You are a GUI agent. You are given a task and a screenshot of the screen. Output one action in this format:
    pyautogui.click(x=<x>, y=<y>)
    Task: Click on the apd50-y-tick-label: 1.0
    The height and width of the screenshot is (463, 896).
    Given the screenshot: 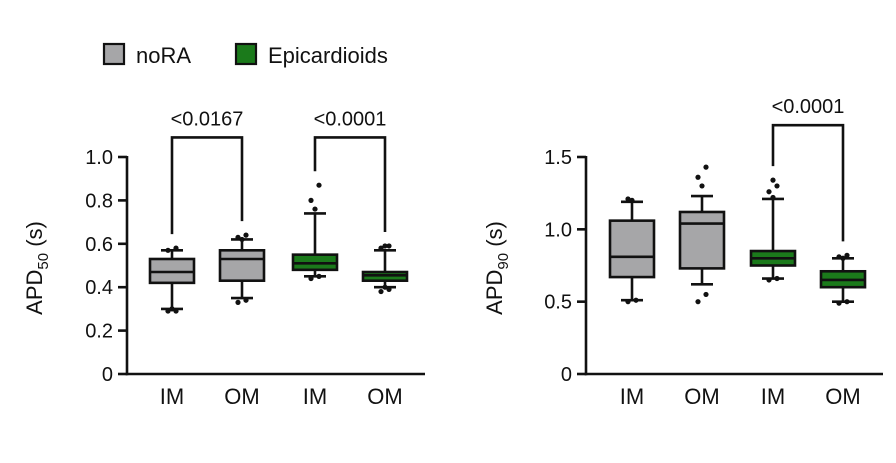 What is the action you would take?
    pyautogui.click(x=99, y=158)
    